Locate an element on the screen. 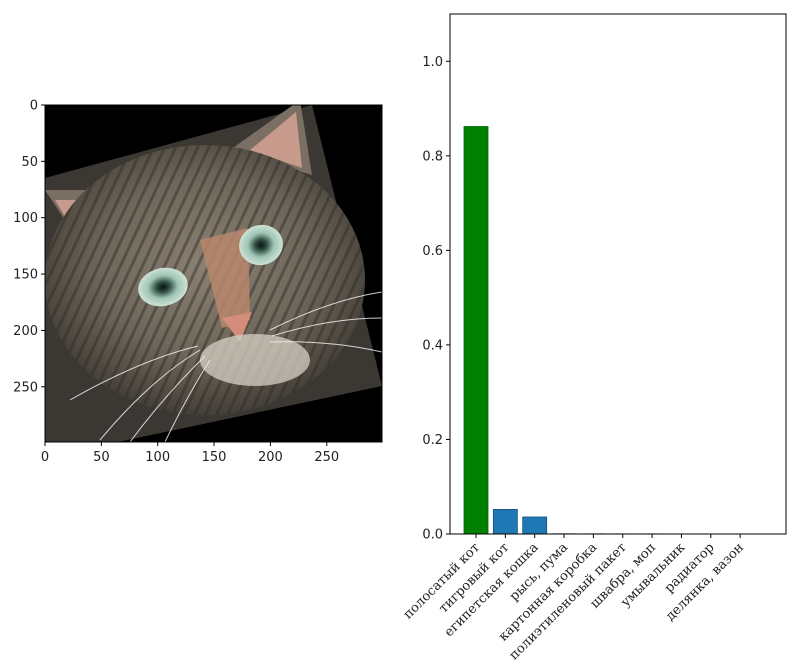 This screenshot has width=800, height=667. bar-y-tick-label: 0.6 is located at coordinates (432, 251).